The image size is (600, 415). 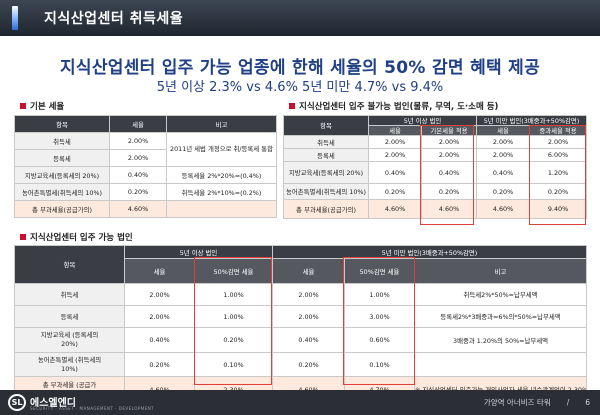 I want to click on table-row: 취득세 2.00% 2.00% 2.00% 2.00%, so click(x=435, y=142).